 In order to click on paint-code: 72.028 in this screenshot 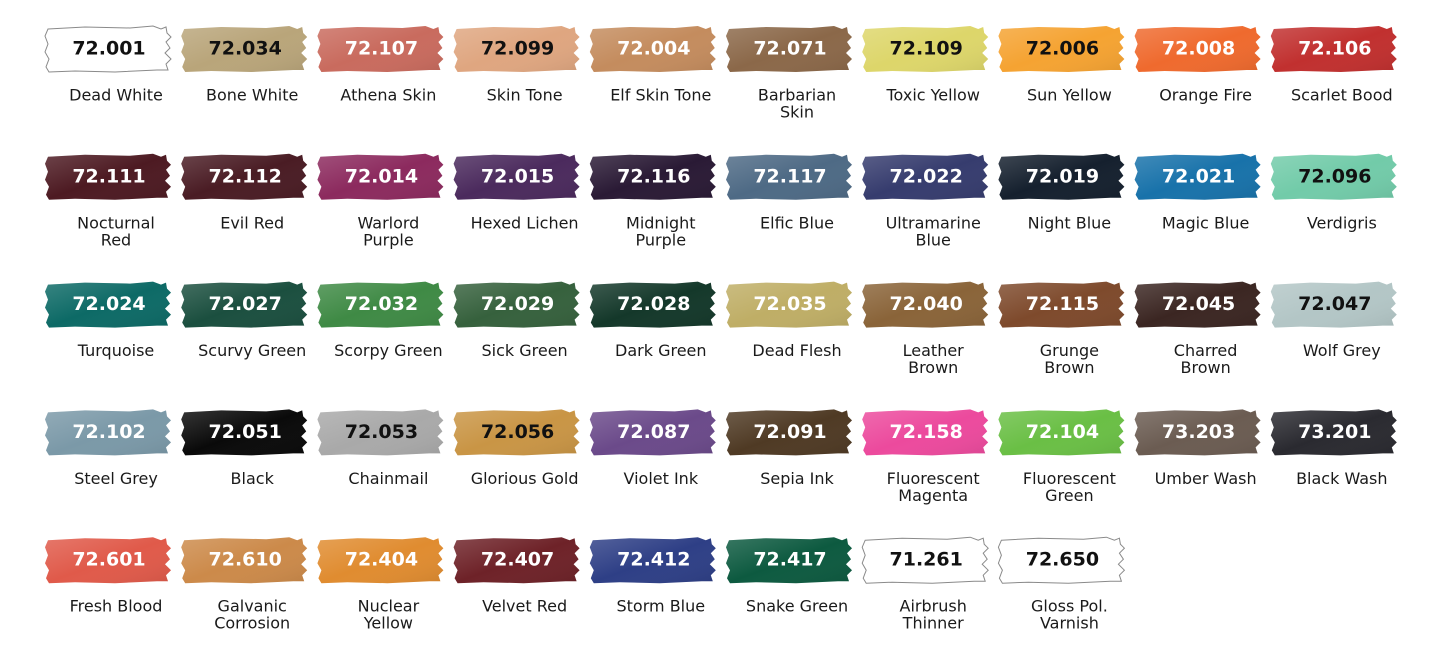, I will do `click(653, 304)`.